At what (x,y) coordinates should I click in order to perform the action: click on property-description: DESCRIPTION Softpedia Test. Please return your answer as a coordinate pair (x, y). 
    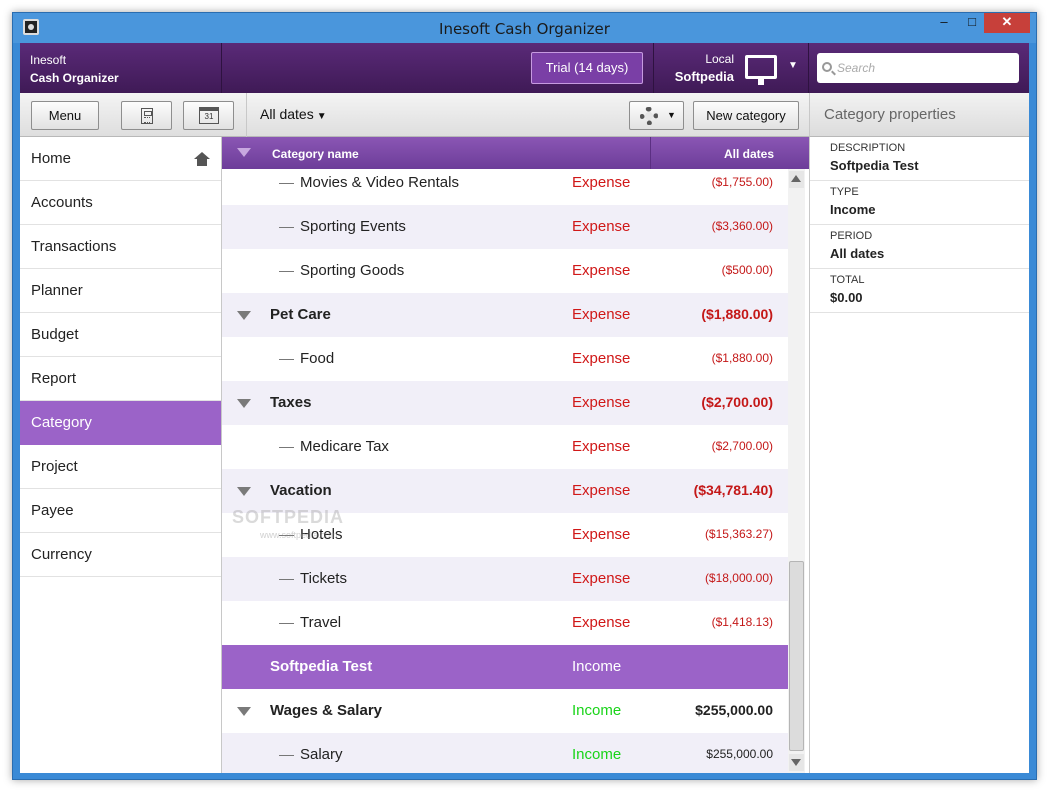
    Looking at the image, I should click on (919, 159).